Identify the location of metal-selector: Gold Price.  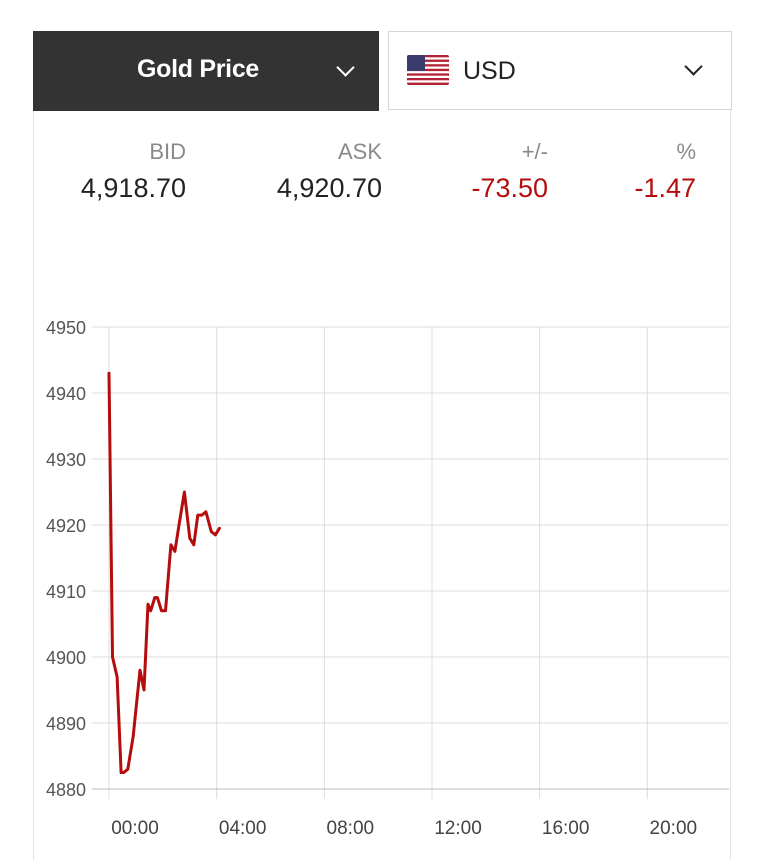
(206, 71).